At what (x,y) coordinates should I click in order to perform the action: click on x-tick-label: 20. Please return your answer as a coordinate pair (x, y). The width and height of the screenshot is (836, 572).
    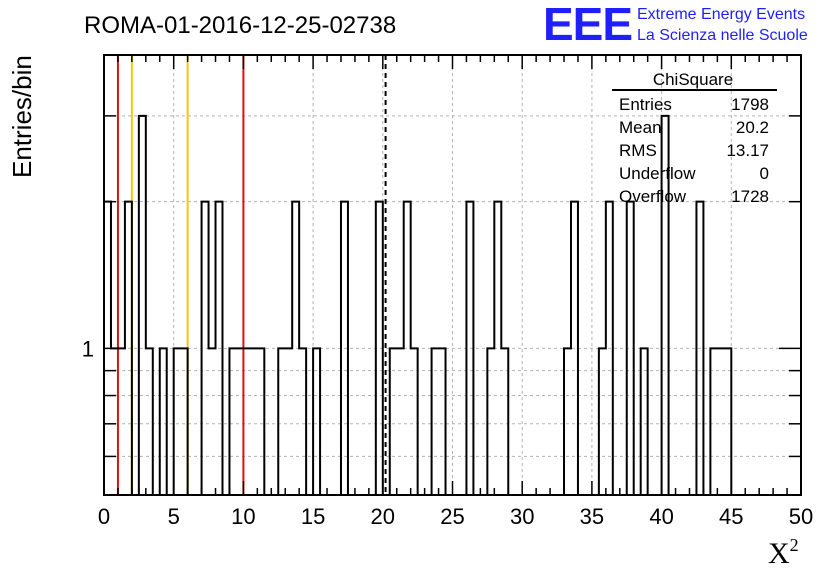
    Looking at the image, I should click on (383, 516).